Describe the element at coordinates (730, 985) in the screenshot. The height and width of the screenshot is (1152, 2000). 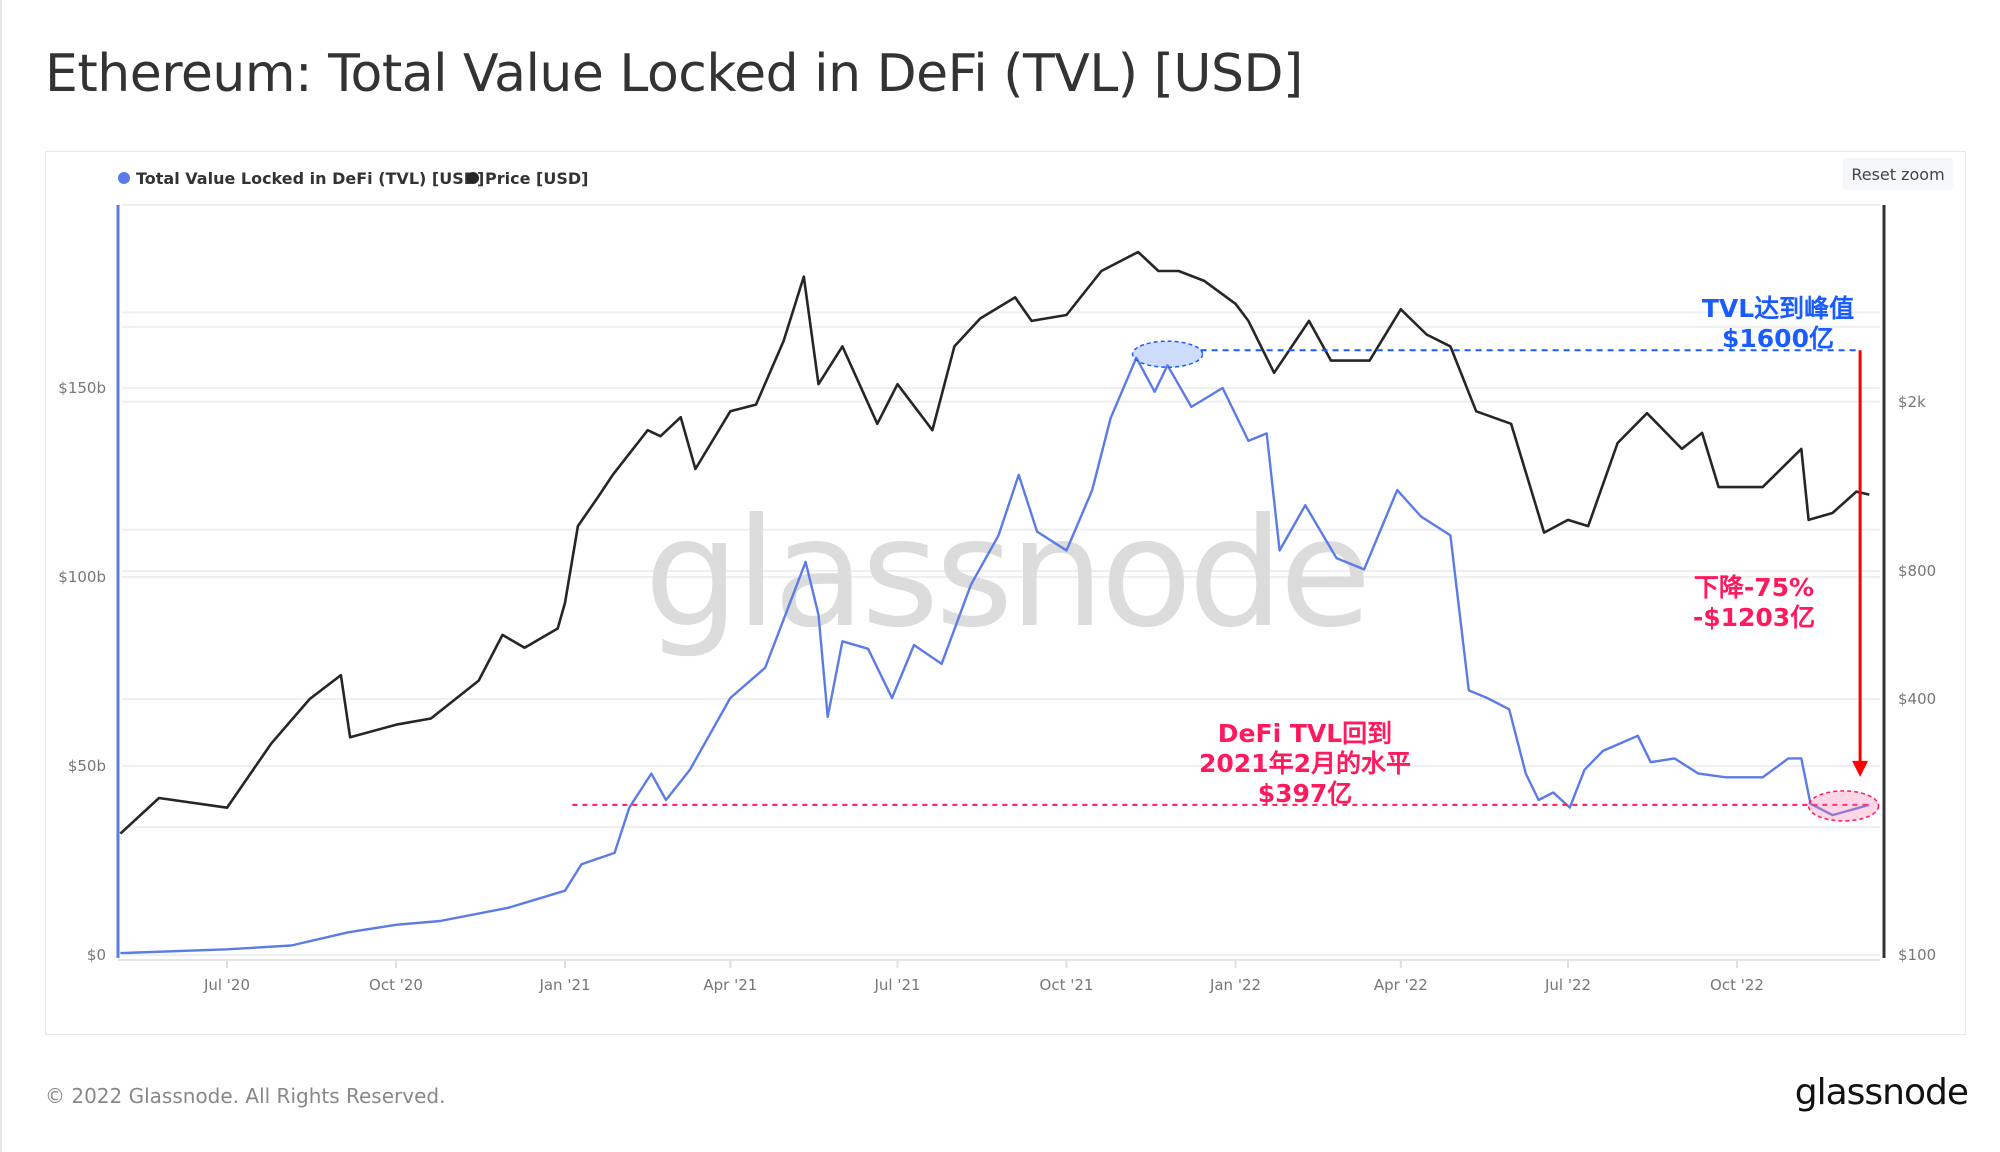
I see `x-tick-label: Apr '21` at that location.